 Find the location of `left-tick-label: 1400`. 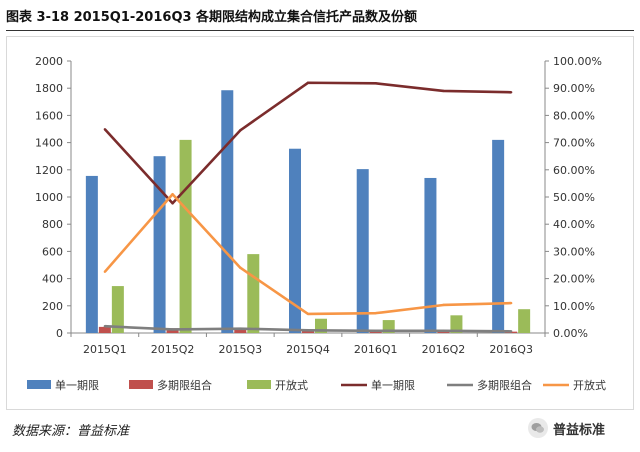

left-tick-label: 1400 is located at coordinates (49, 143).